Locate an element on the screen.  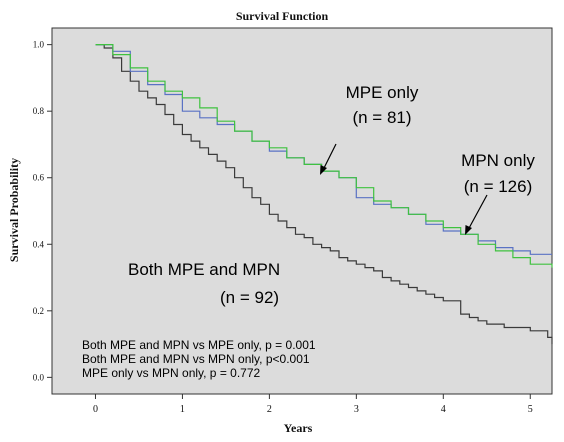
annotation-stats-line: MPE only vs MPN only, p = 0.772 is located at coordinates (171, 373).